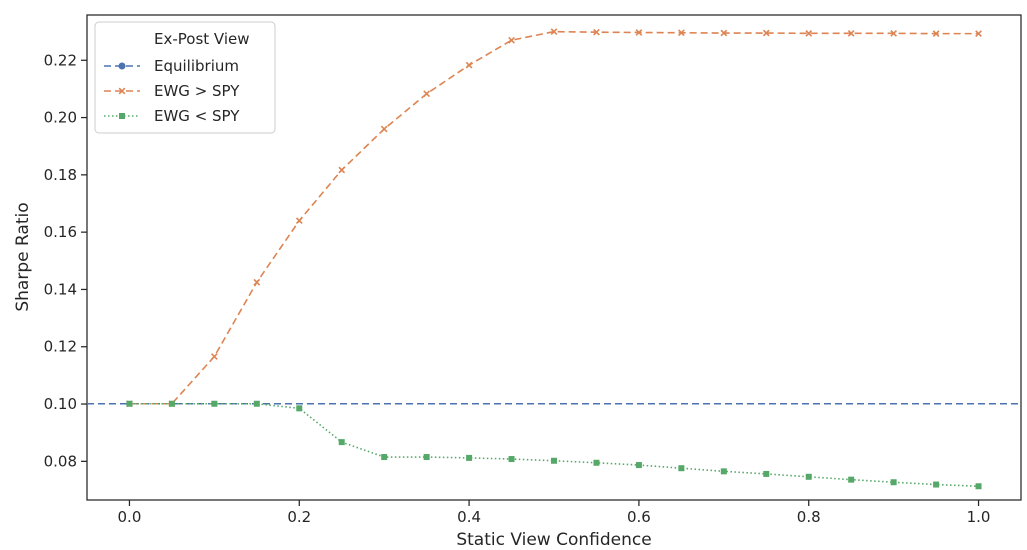  What do you see at coordinates (202, 39) in the screenshot?
I see `legend-title: Ex-Post View` at bounding box center [202, 39].